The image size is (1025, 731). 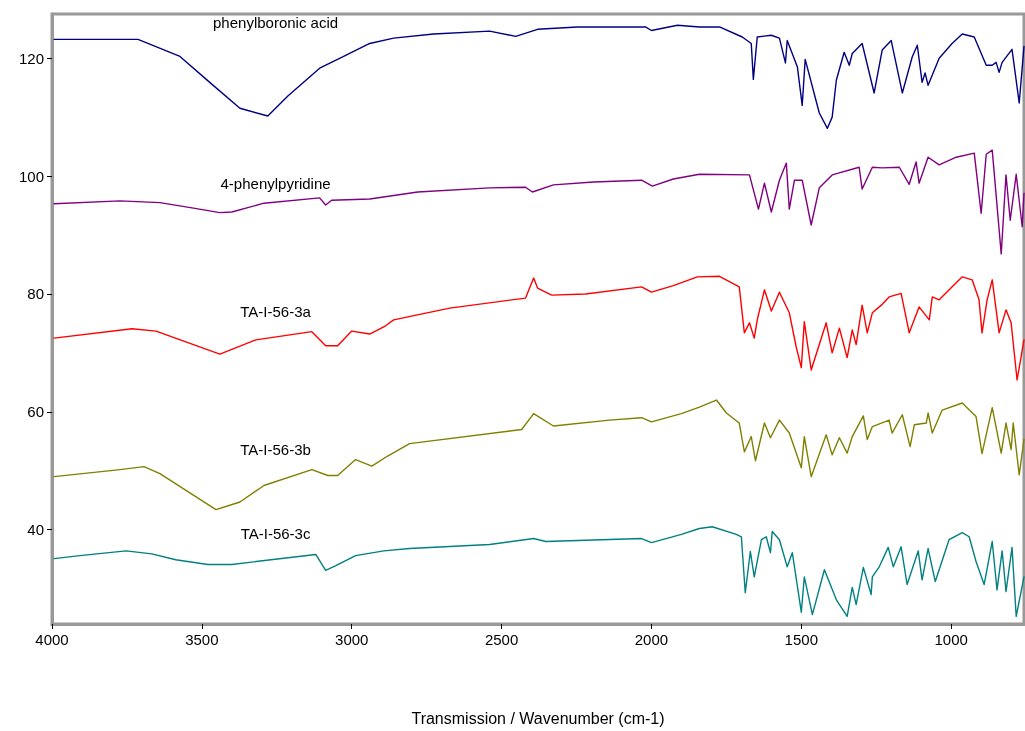 I want to click on y-tick-label: 40, so click(x=35, y=530).